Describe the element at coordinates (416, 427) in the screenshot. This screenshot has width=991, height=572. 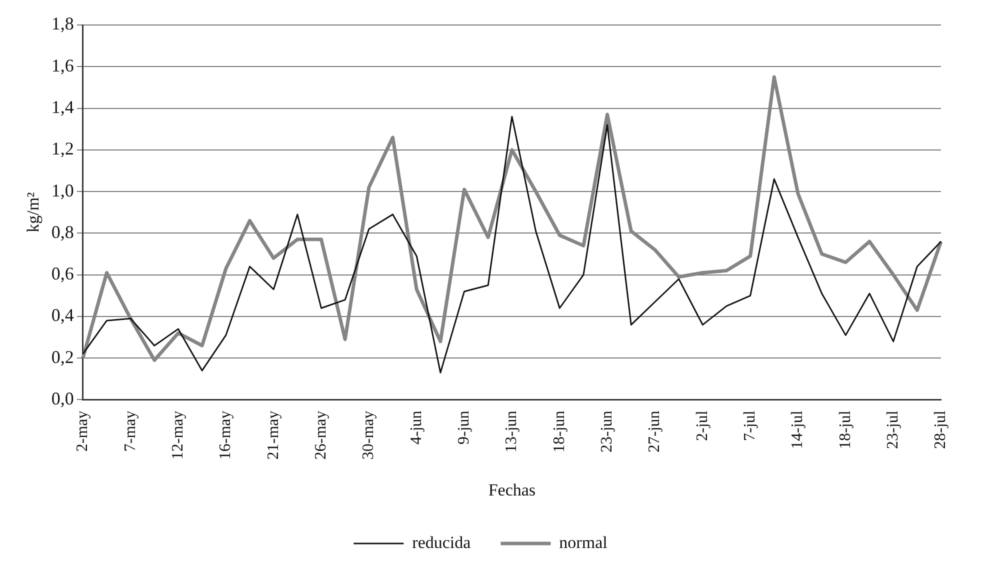
I see `x-tick-label: 4-jun` at that location.